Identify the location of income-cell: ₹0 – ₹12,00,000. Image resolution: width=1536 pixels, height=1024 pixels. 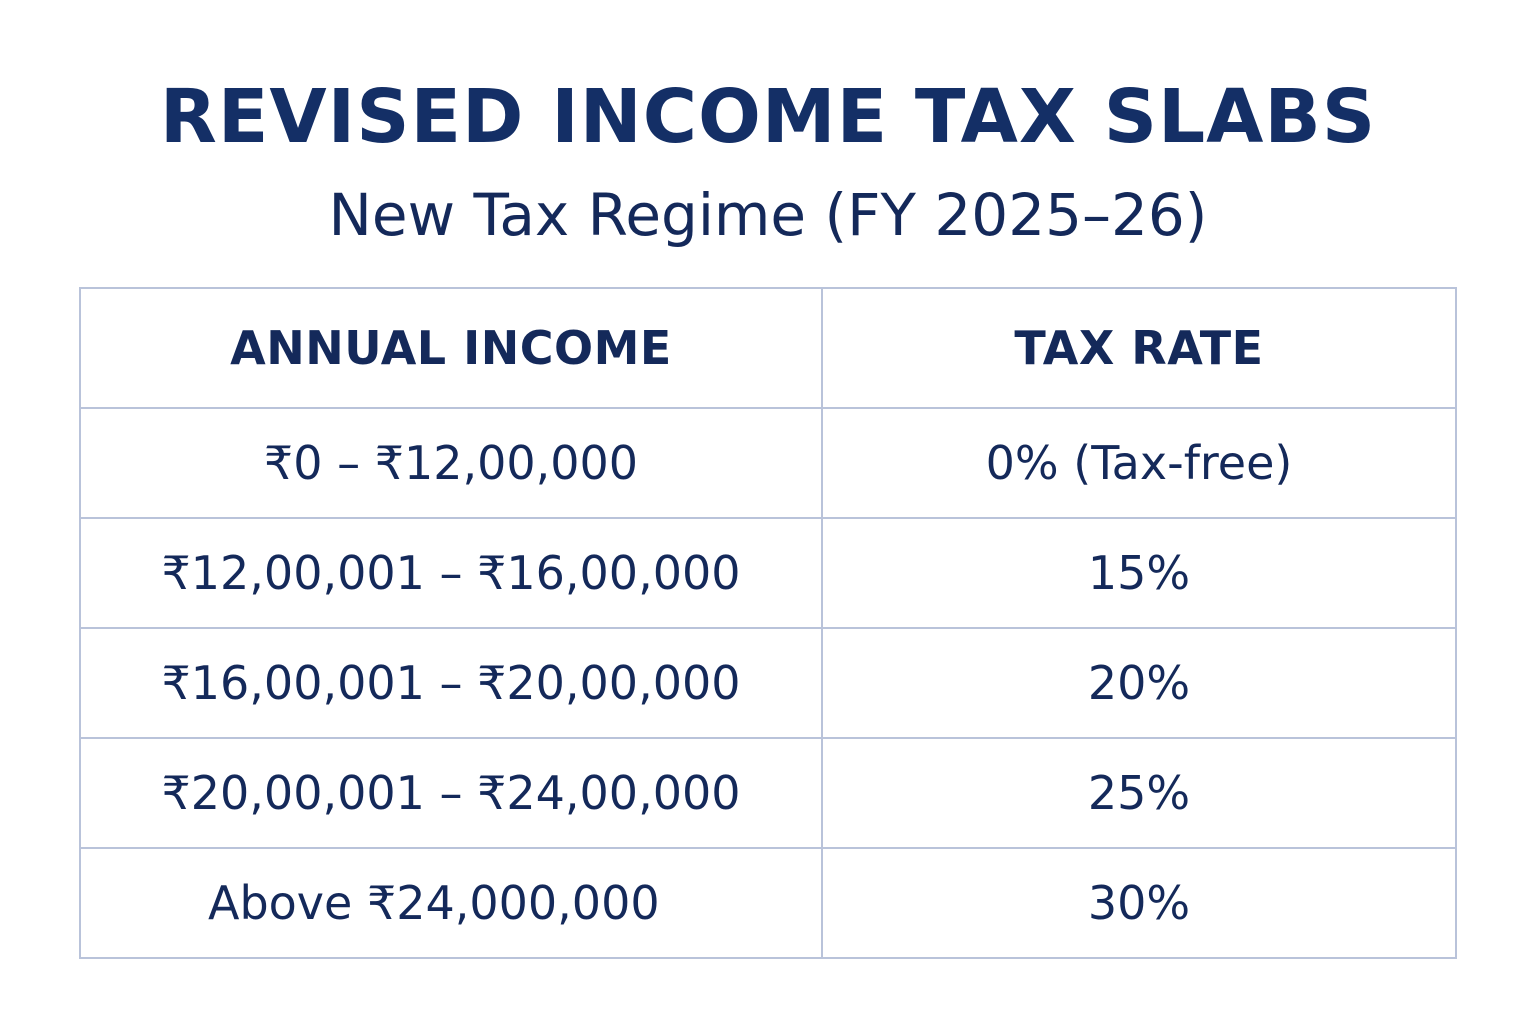
(451, 463).